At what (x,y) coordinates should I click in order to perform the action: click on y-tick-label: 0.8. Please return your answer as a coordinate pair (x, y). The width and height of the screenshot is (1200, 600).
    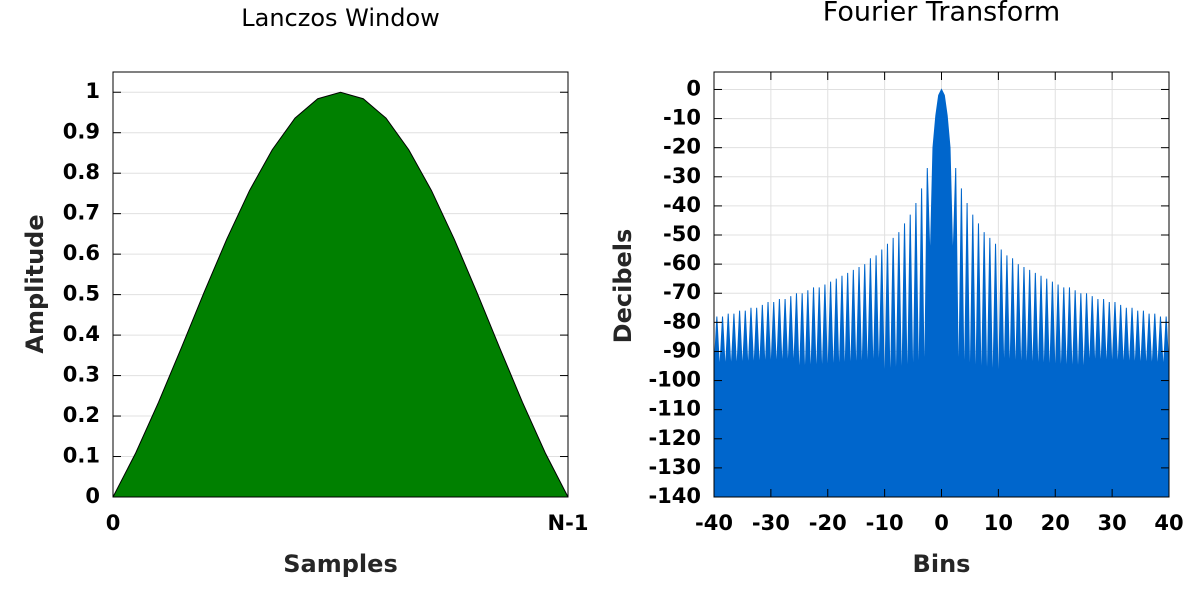
    Looking at the image, I should click on (81, 172).